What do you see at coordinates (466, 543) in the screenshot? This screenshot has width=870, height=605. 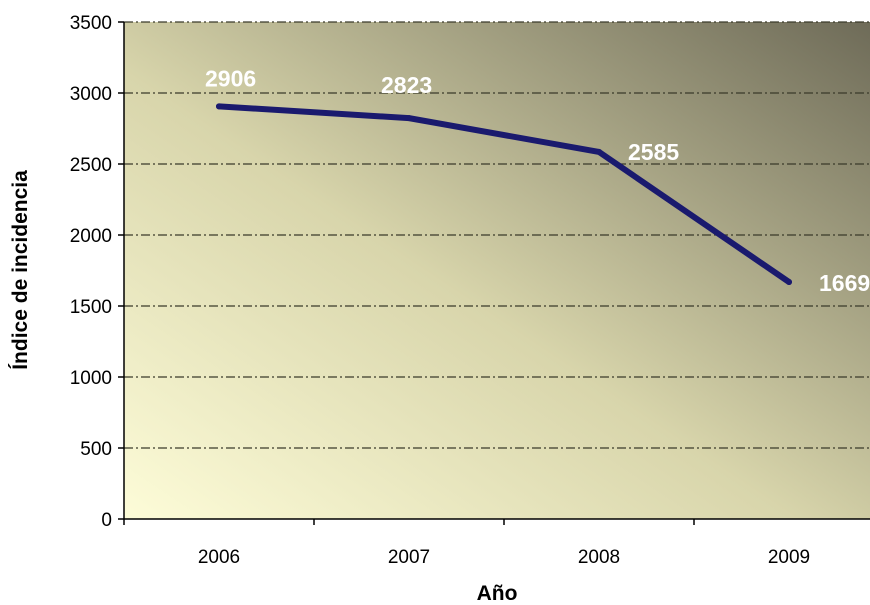 I see `x-axis-ticks: 2006 2007 2008 2009` at bounding box center [466, 543].